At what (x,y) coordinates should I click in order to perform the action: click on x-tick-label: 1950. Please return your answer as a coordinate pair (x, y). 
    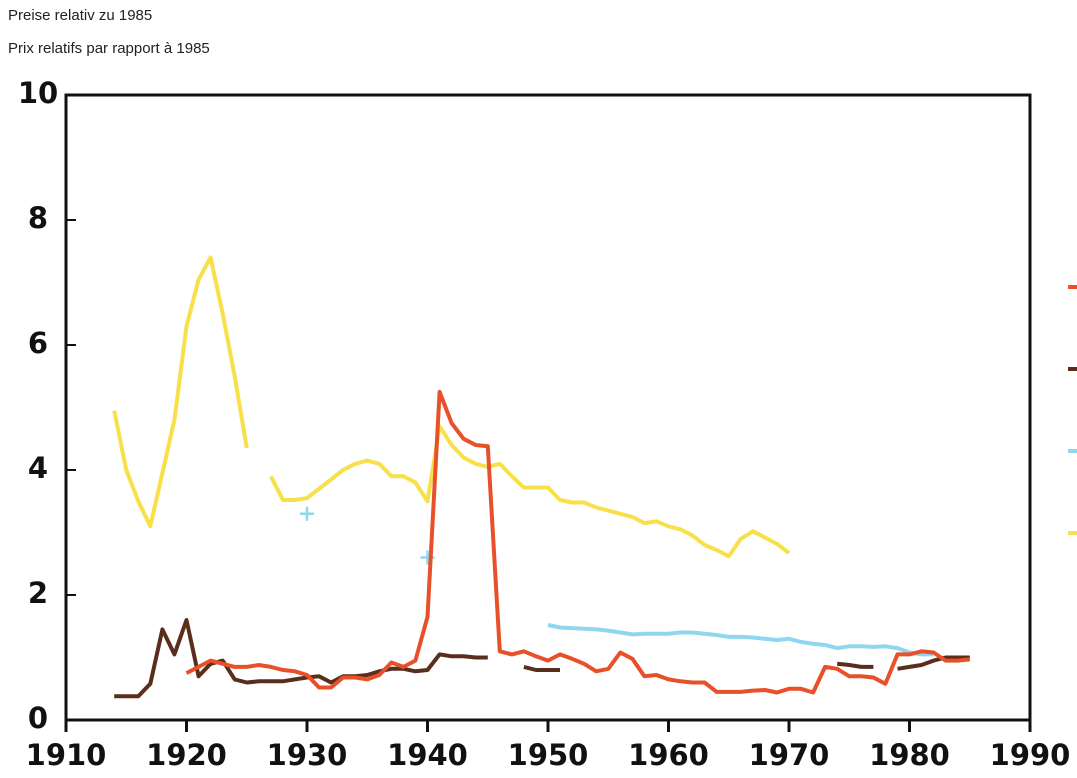
    Looking at the image, I should click on (548, 755).